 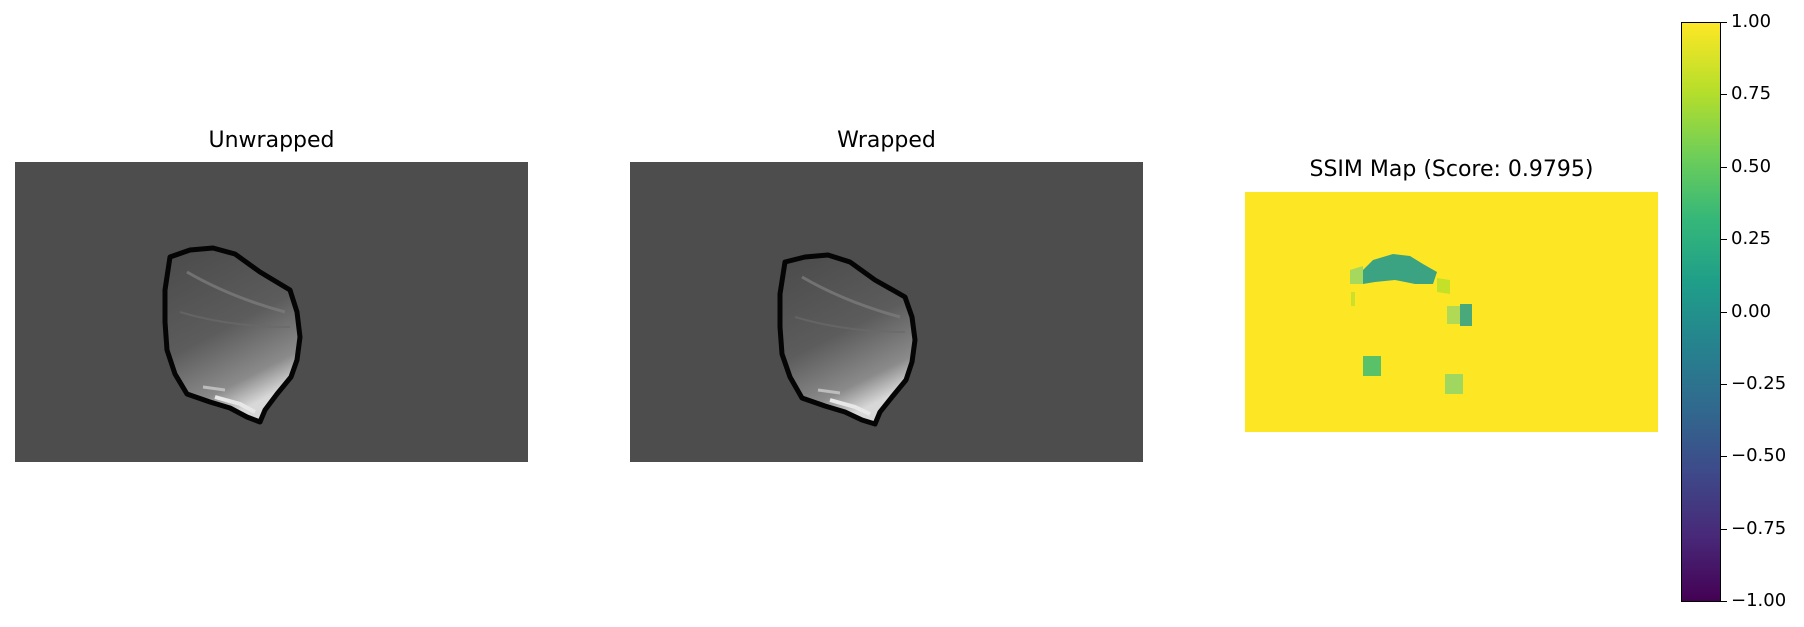 I want to click on colorbar-tick-label: −0.50, so click(x=1758, y=456).